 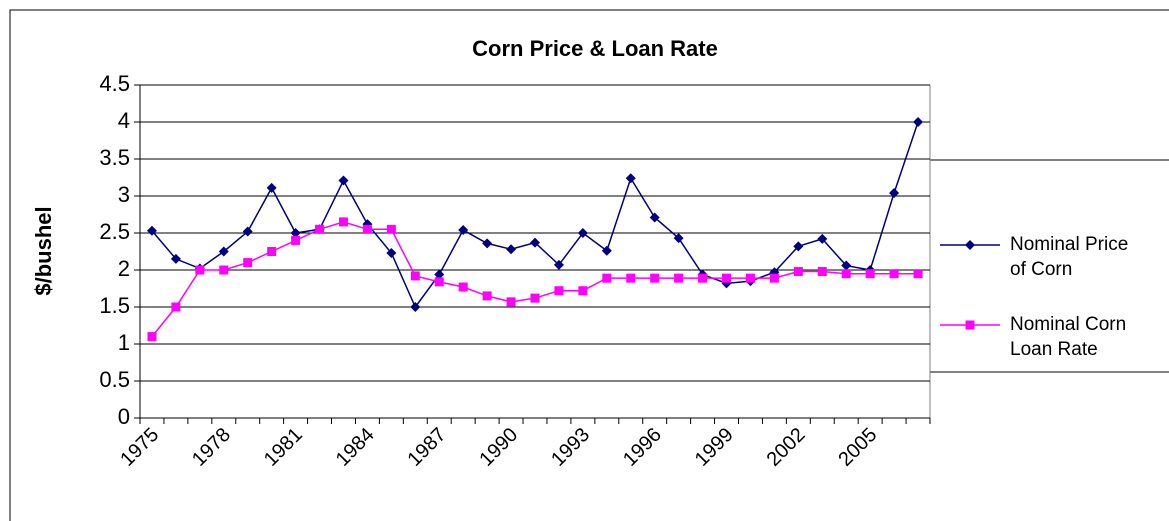 I want to click on legend-label: Nominal Price of Corn, so click(x=1069, y=257).